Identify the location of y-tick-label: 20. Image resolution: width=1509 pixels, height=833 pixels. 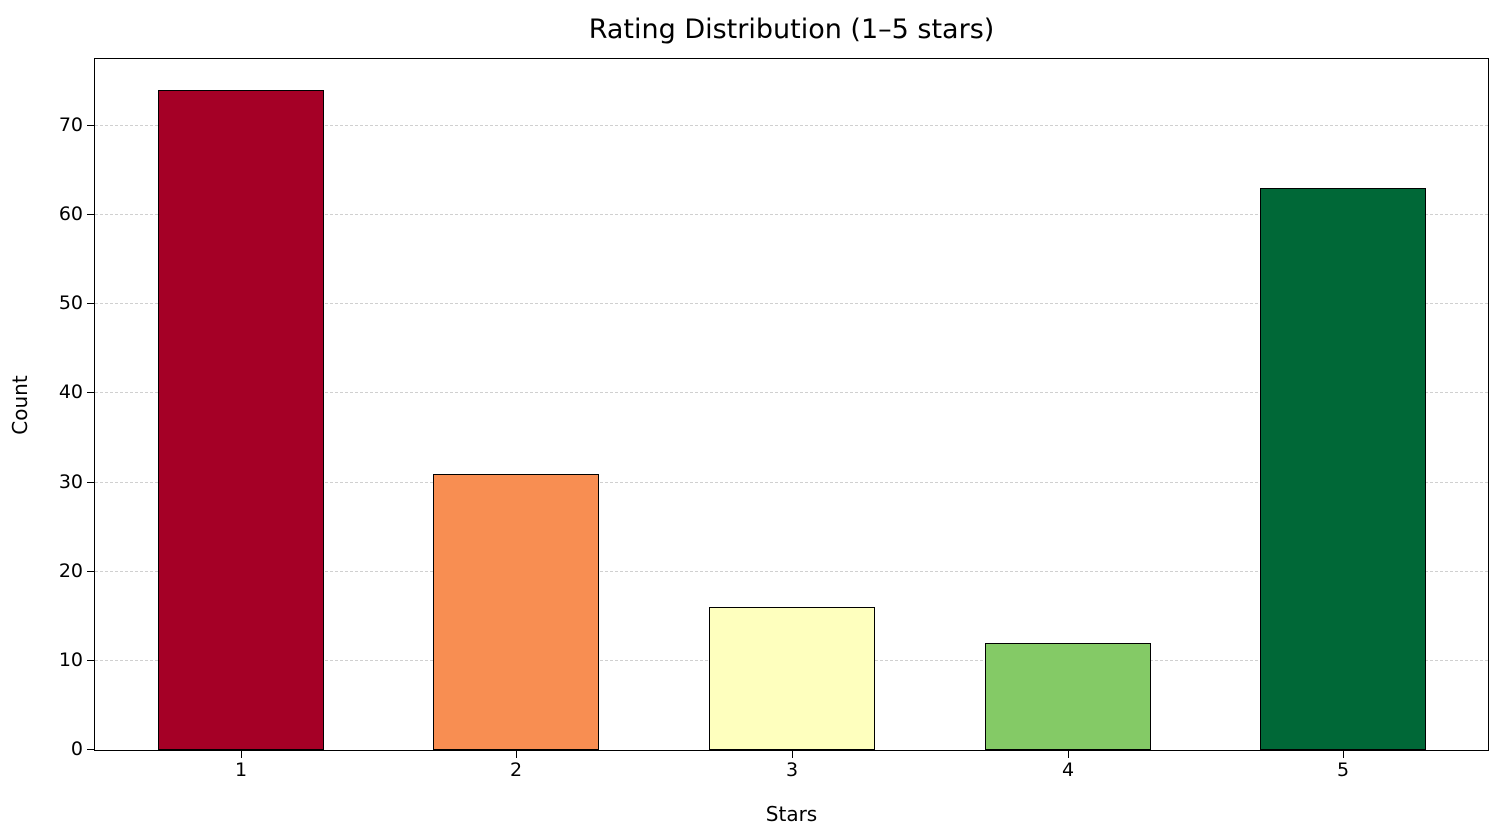
(70, 570).